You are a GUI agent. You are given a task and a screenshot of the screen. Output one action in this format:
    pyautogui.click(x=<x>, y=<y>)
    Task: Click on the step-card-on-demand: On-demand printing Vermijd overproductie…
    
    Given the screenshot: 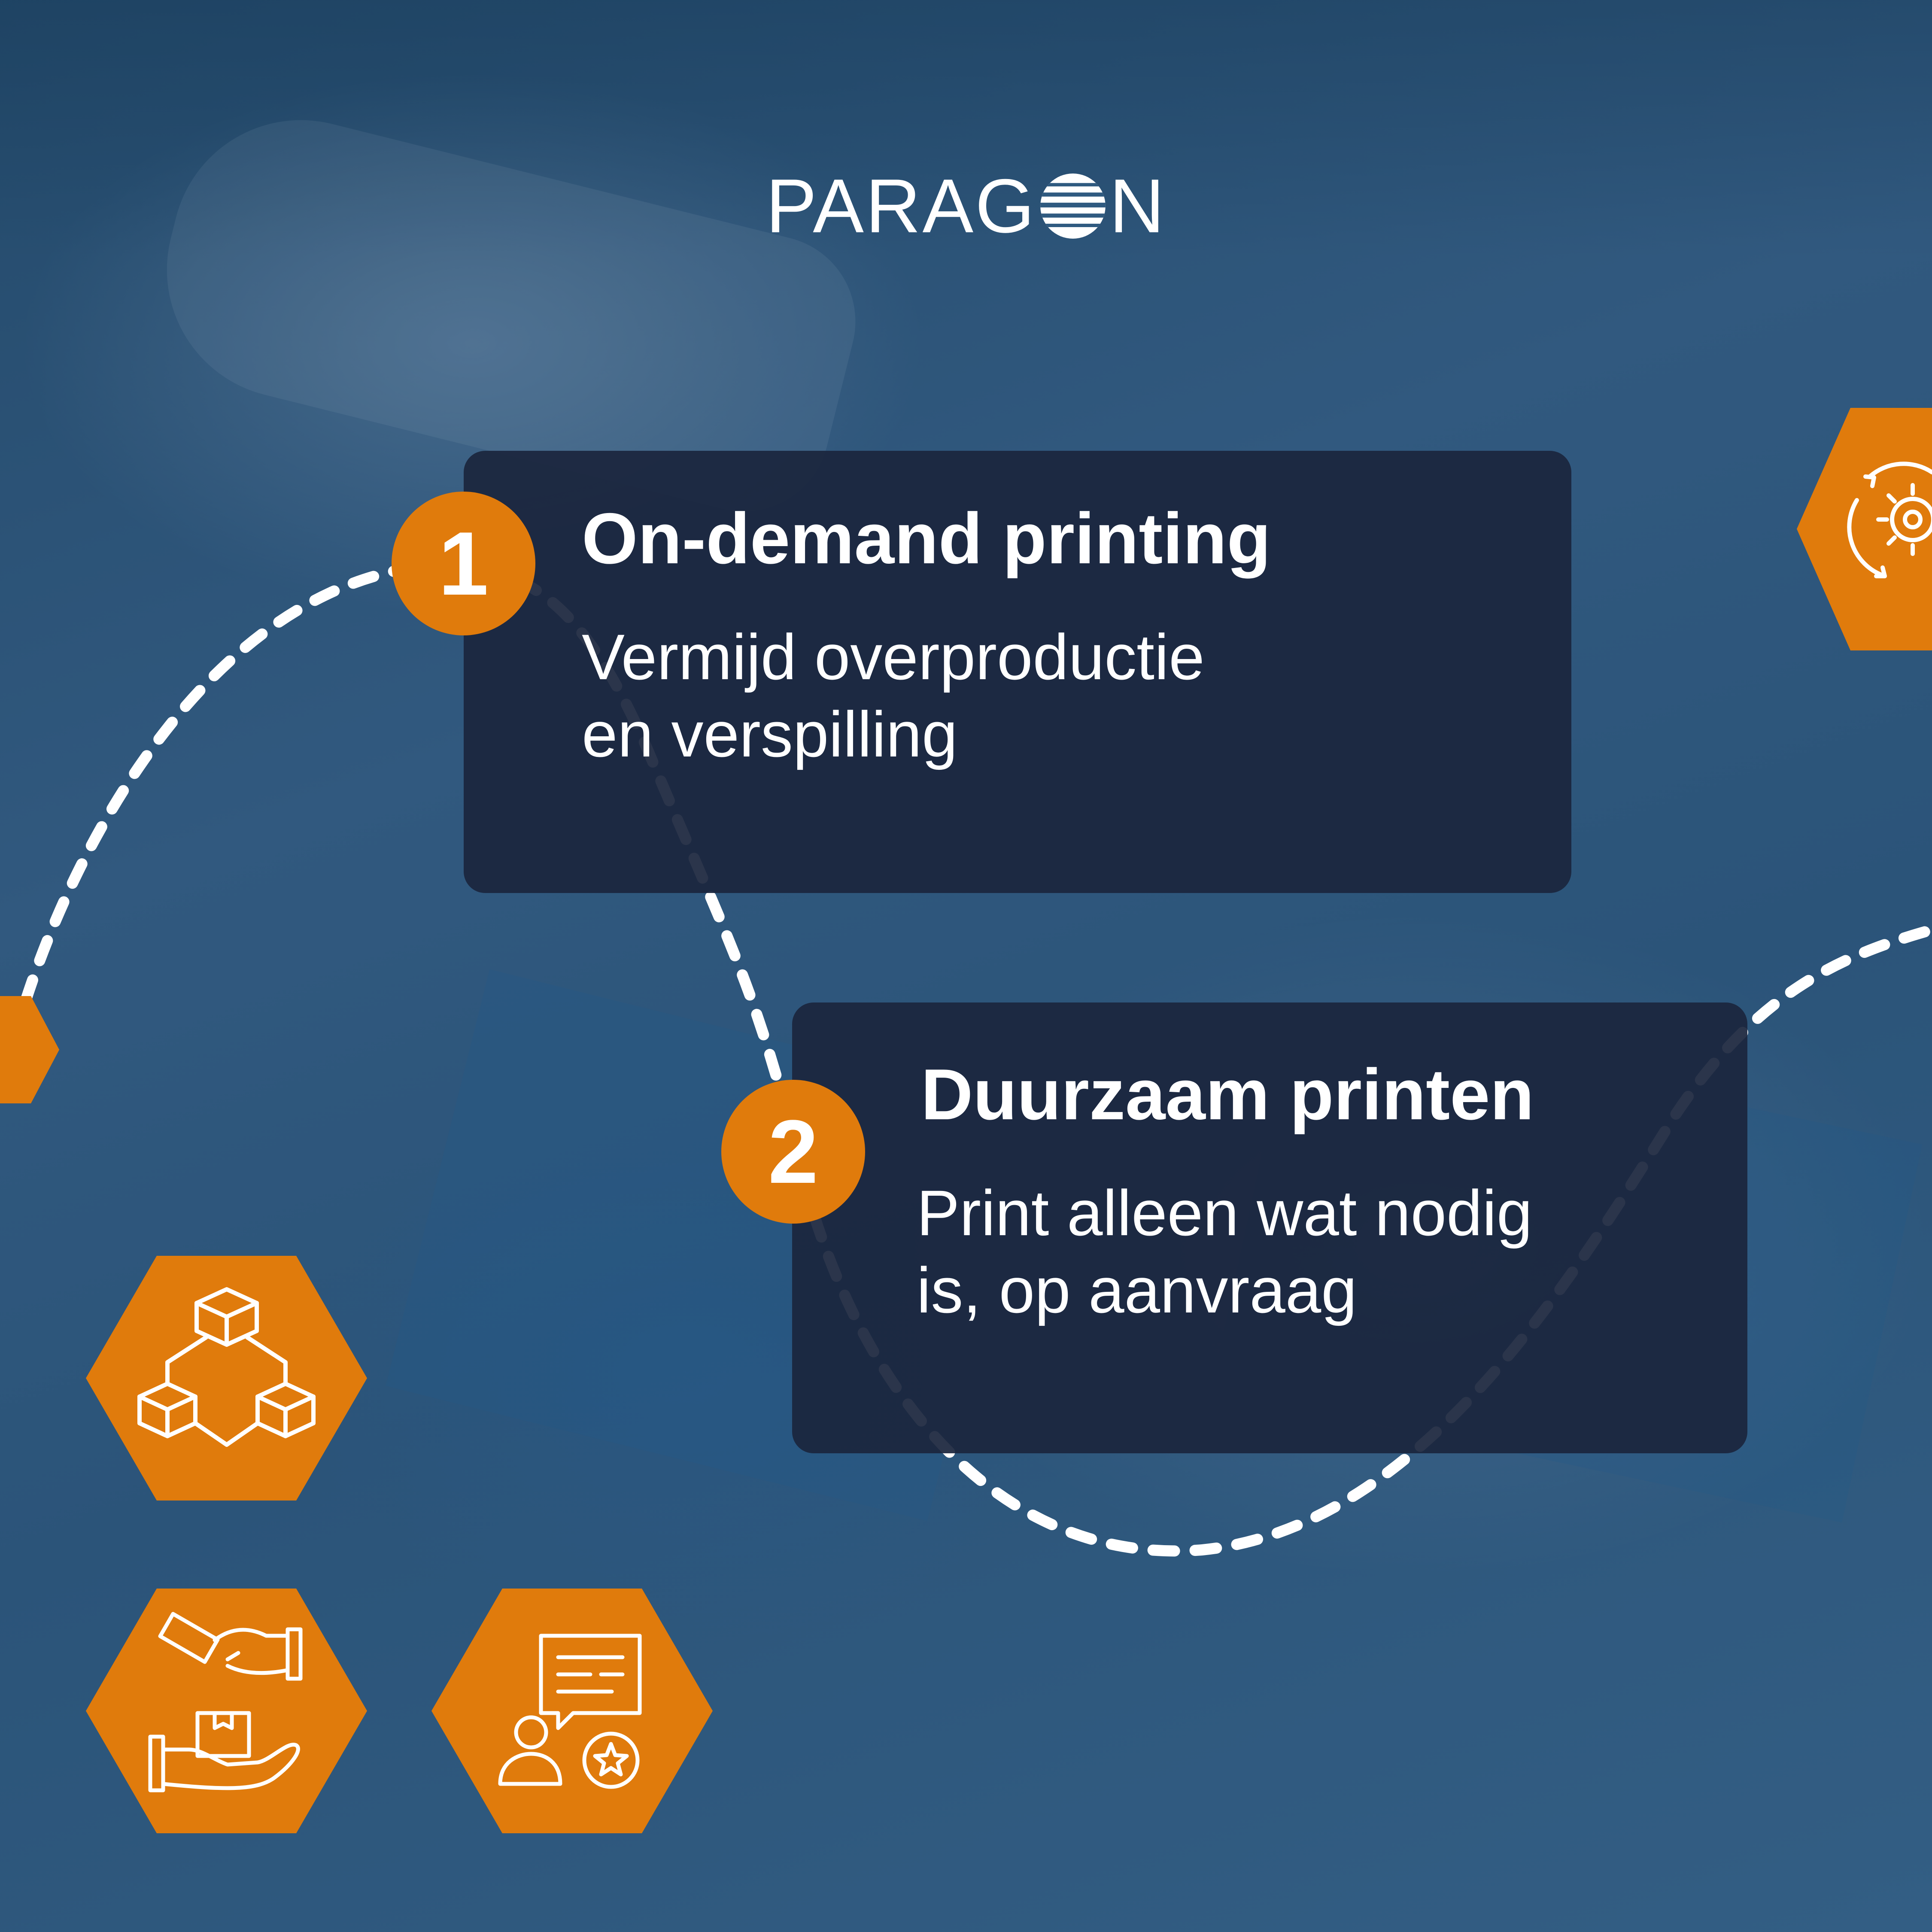 What is the action you would take?
    pyautogui.click(x=1017, y=672)
    